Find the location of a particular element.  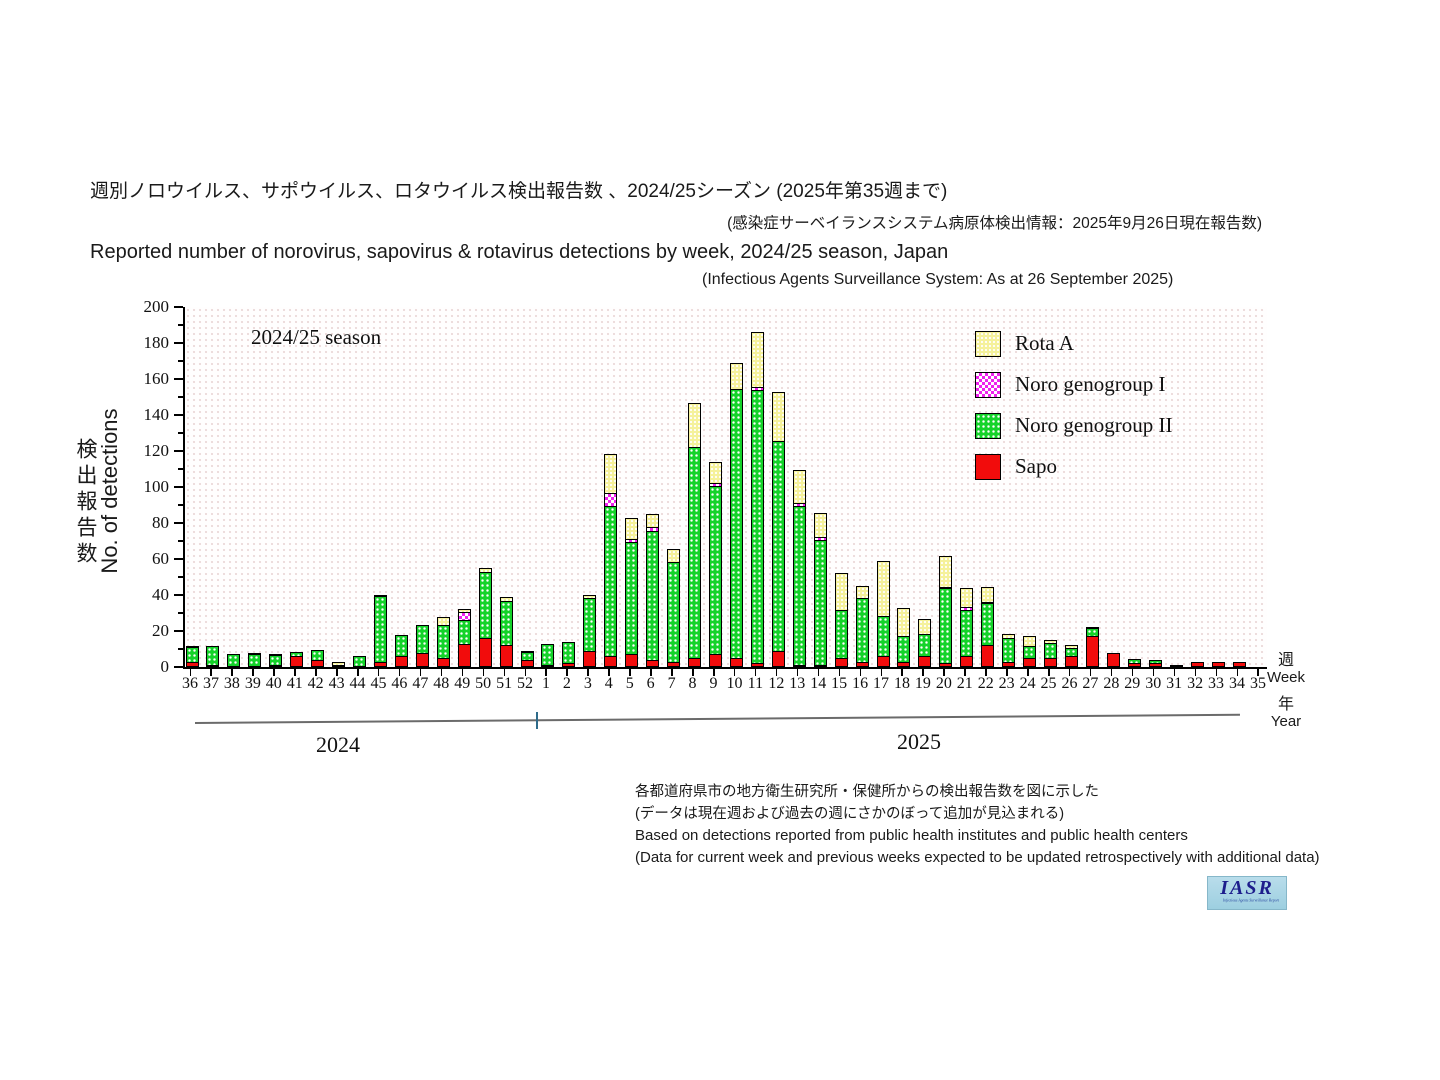

x-axis-label-w4: 4 is located at coordinates (608, 683).